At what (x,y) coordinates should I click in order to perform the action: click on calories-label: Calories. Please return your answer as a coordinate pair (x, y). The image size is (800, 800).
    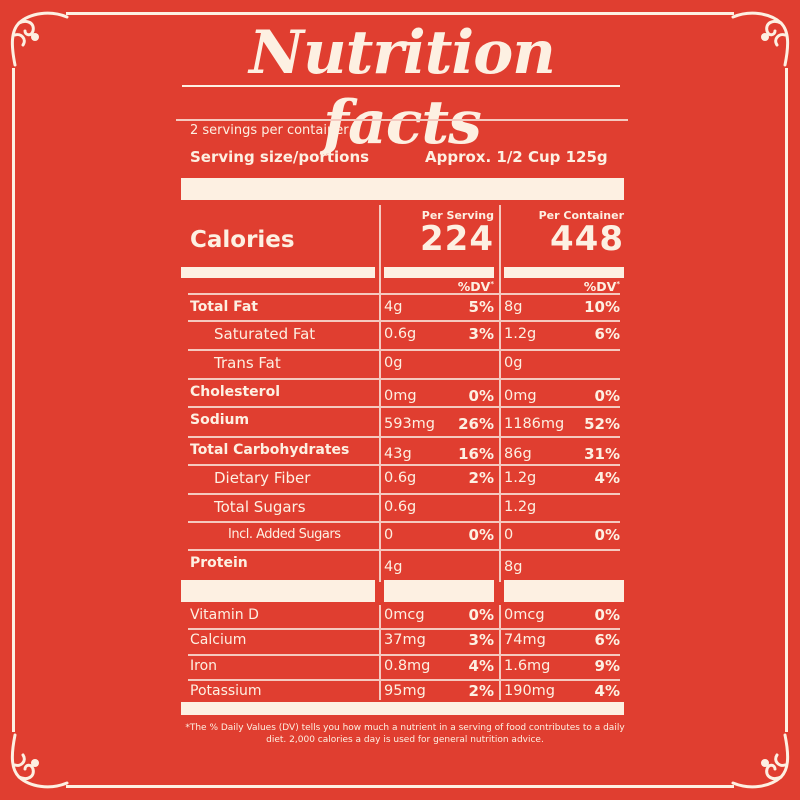
    Looking at the image, I should click on (242, 240).